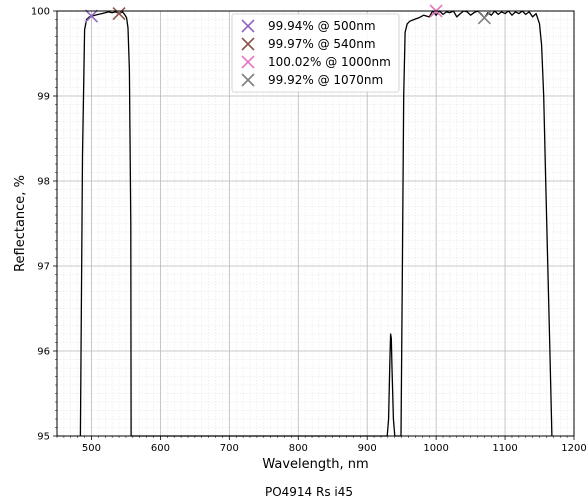 The width and height of the screenshot is (588, 503). I want to click on x-tick-label: 700, so click(229, 448).